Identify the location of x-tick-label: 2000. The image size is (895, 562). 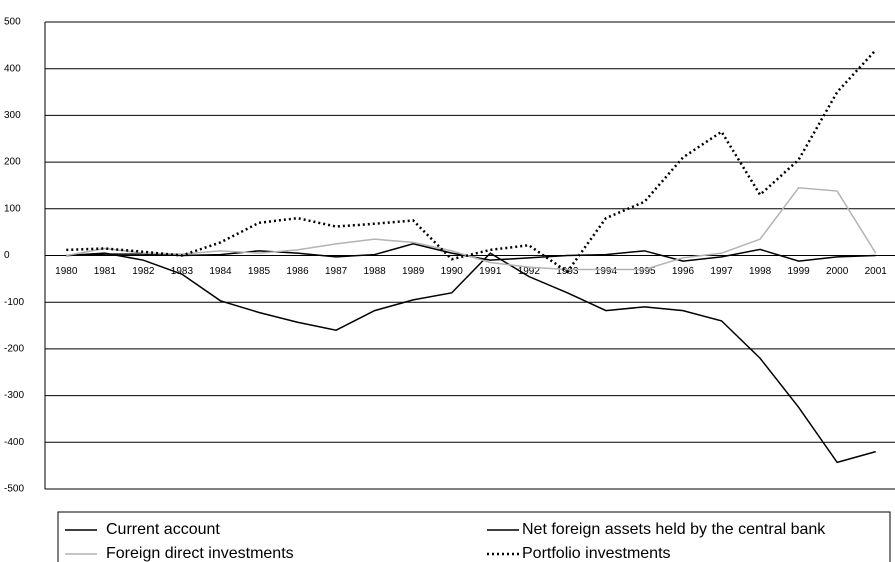
(837, 271).